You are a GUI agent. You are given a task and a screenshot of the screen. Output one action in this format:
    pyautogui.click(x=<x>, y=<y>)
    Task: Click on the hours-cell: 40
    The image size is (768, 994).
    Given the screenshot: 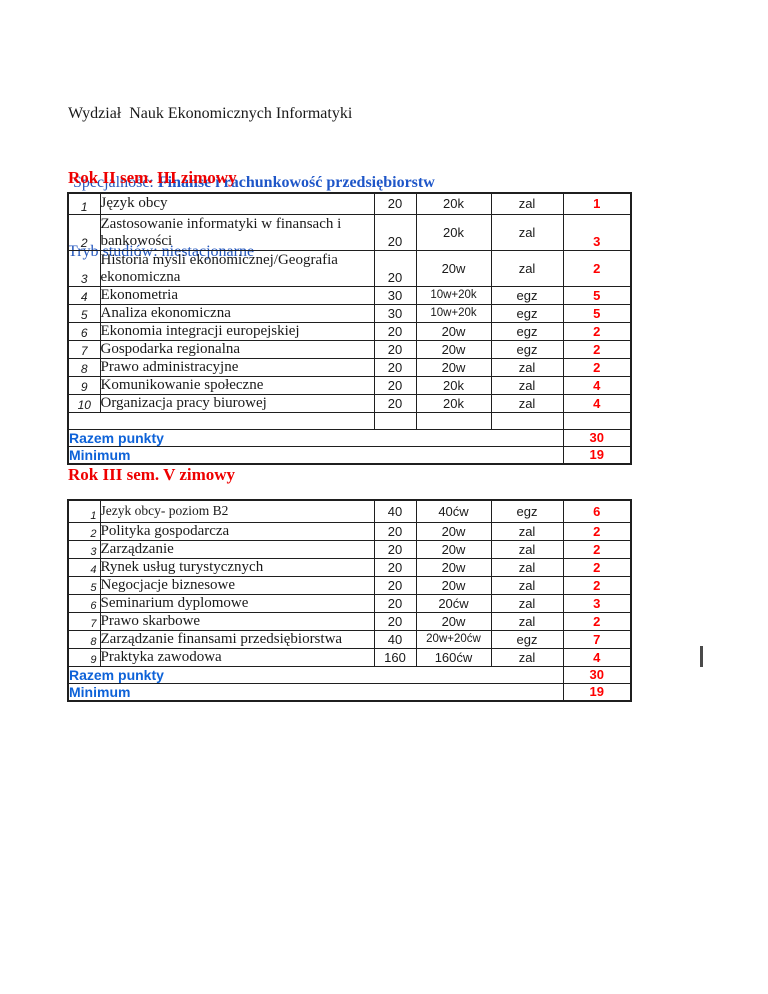 What is the action you would take?
    pyautogui.click(x=395, y=511)
    